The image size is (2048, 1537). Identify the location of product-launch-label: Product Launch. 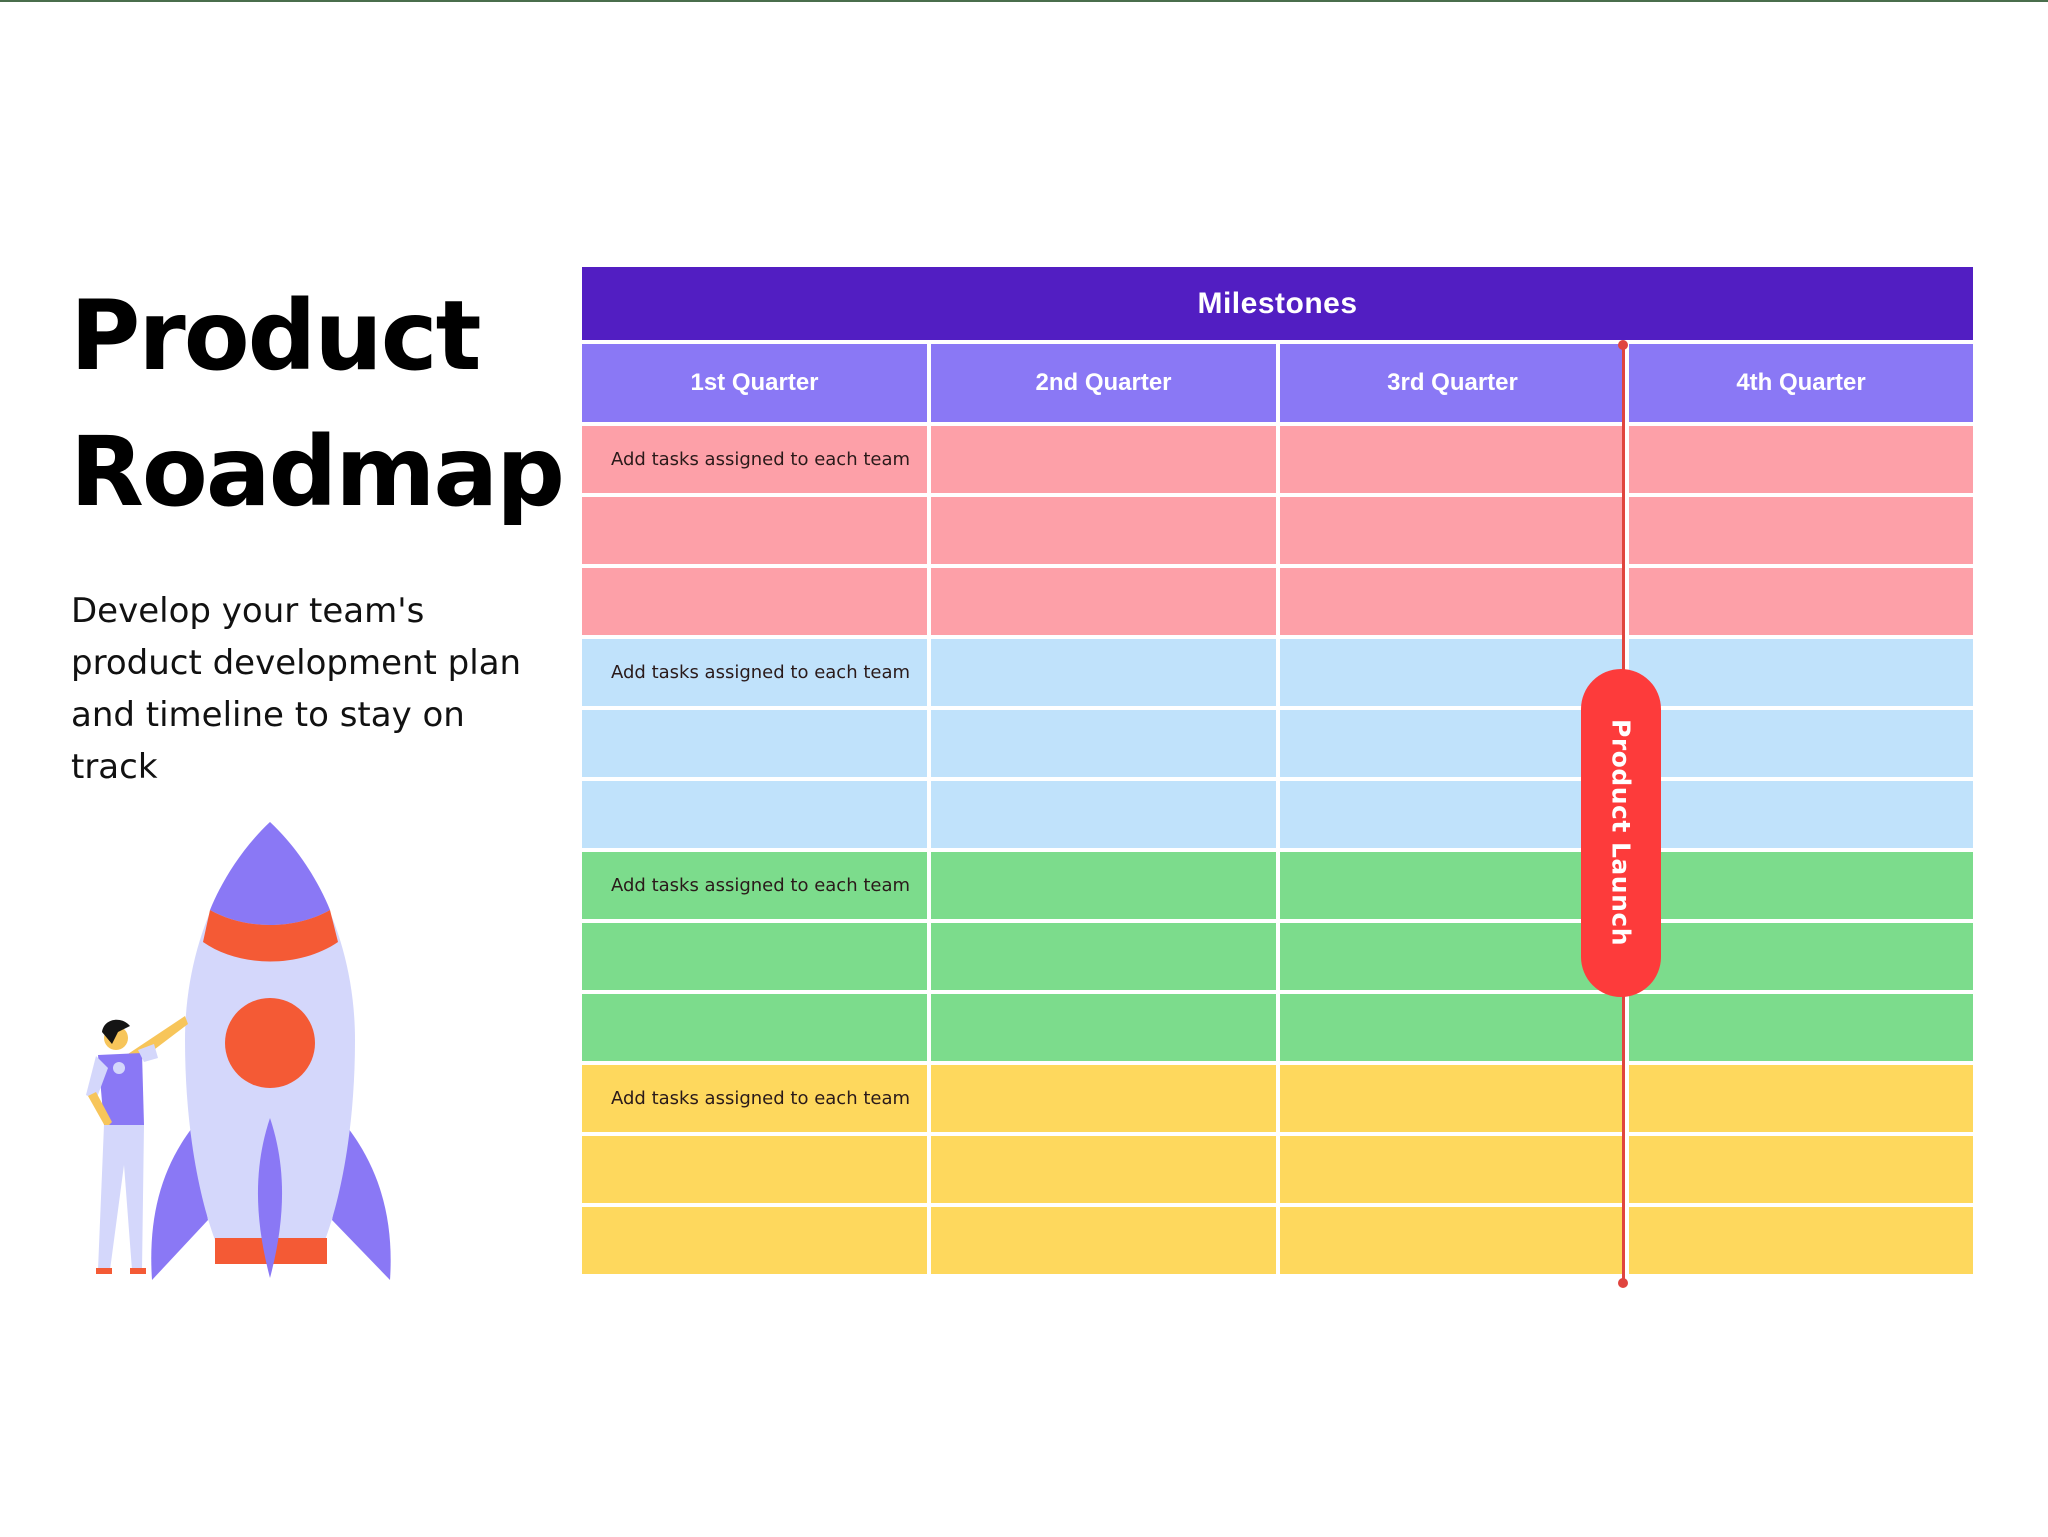
(1621, 833).